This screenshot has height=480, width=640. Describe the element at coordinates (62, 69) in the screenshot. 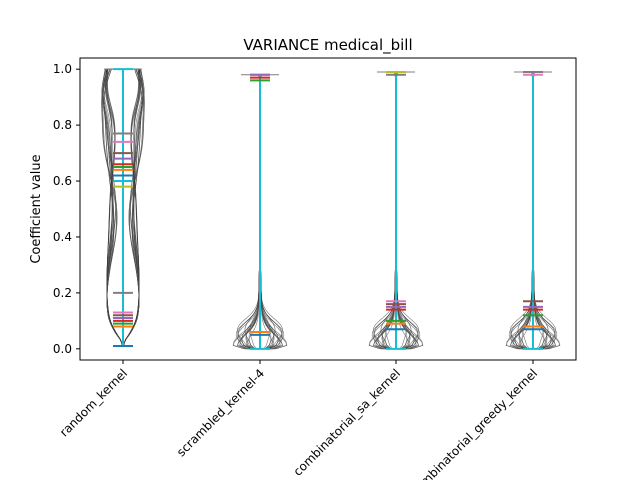

I see `y-tick-label: 1.0` at that location.